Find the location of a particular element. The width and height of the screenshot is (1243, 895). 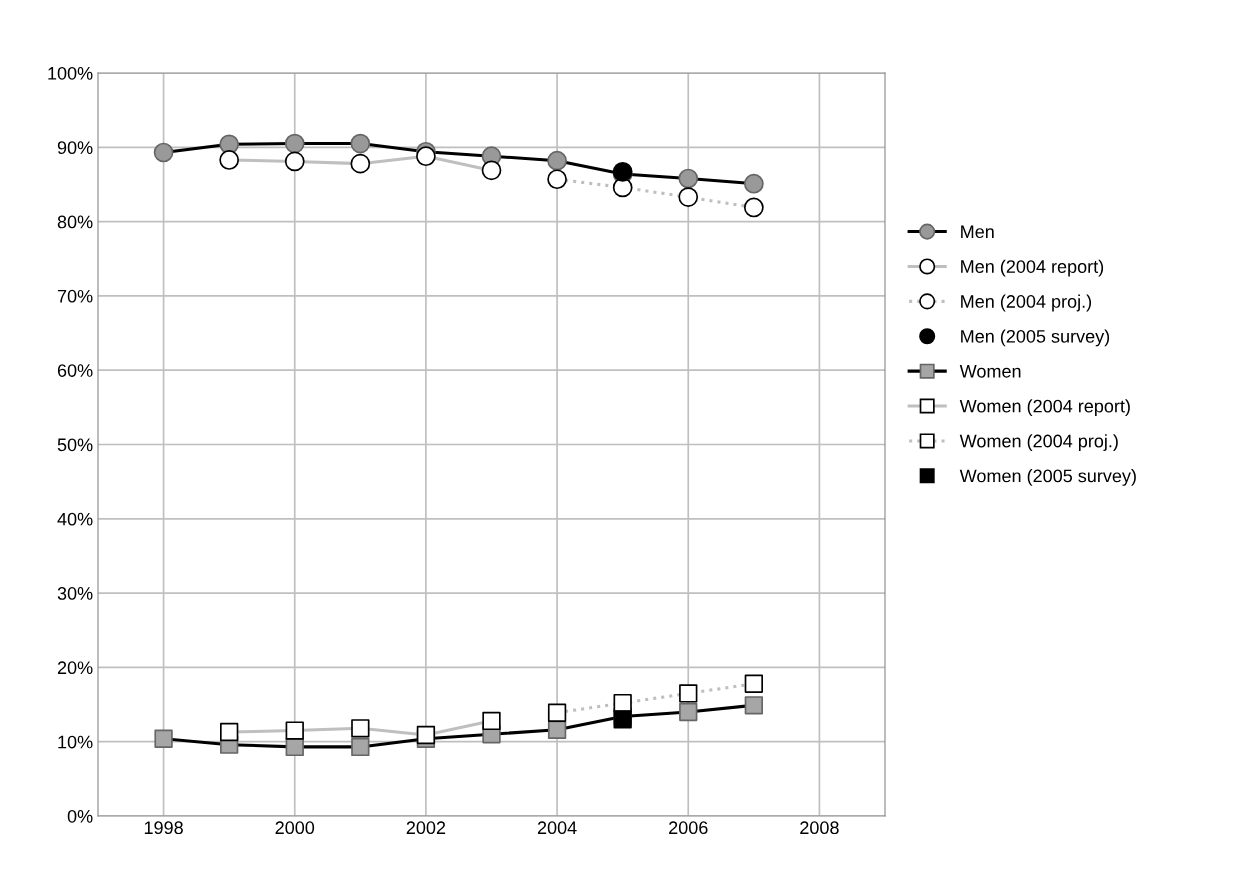

y-tick-label: 40% is located at coordinates (75, 519).